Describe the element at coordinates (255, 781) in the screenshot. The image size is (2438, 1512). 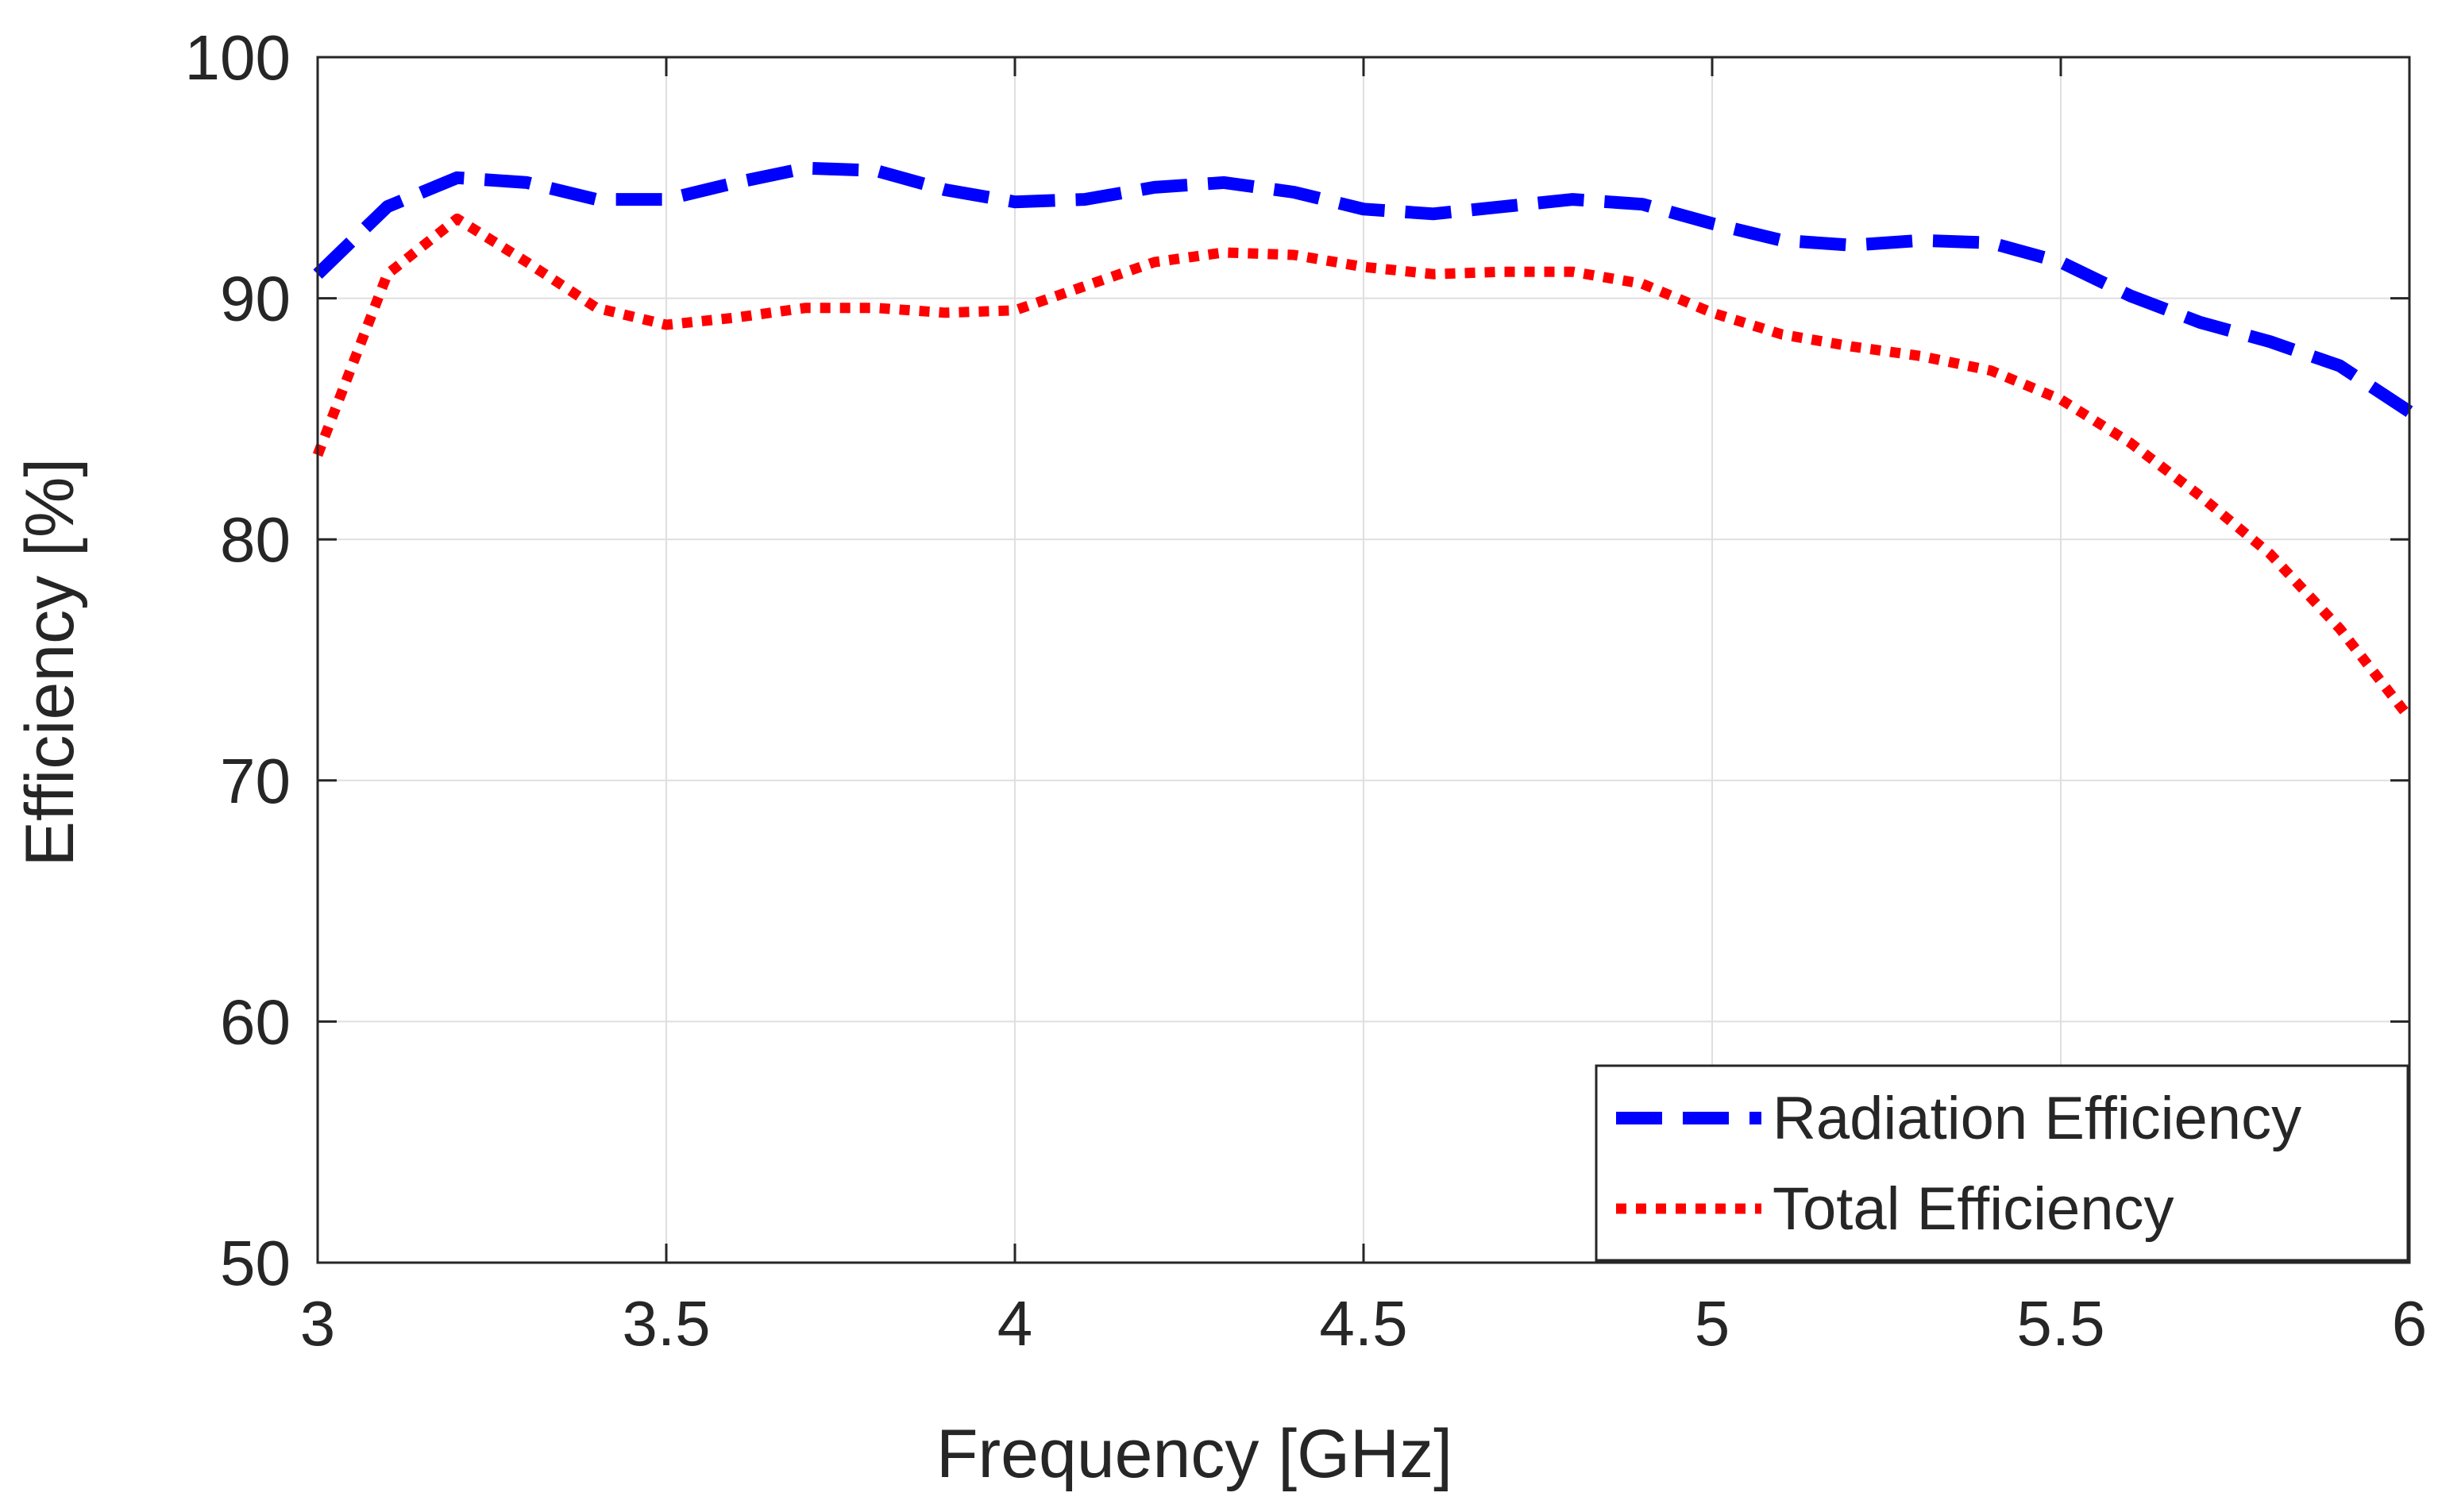
I see `y-tick-label: 70` at that location.